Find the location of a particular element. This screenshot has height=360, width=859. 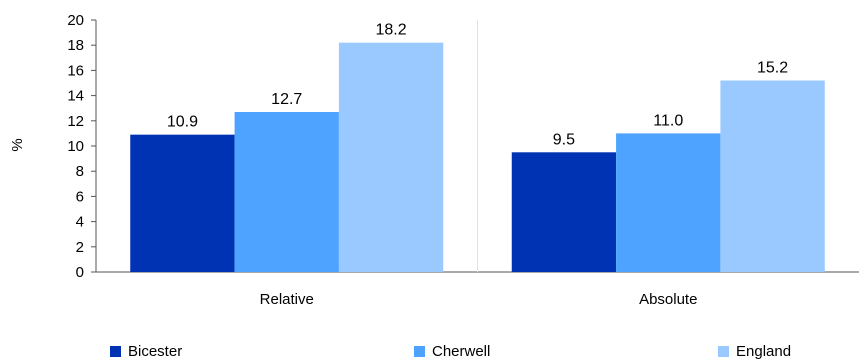

bar-value-label: 10.9 is located at coordinates (182, 122).